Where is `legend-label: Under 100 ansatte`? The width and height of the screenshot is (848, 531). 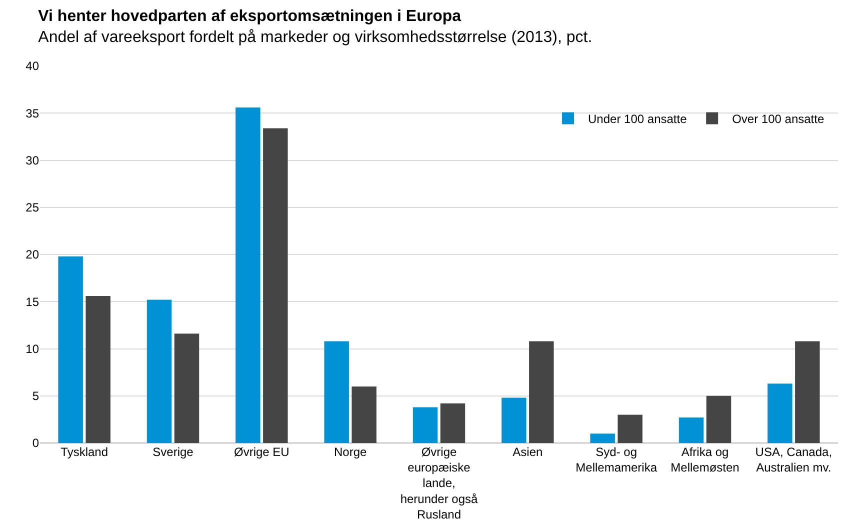 legend-label: Under 100 ansatte is located at coordinates (638, 119).